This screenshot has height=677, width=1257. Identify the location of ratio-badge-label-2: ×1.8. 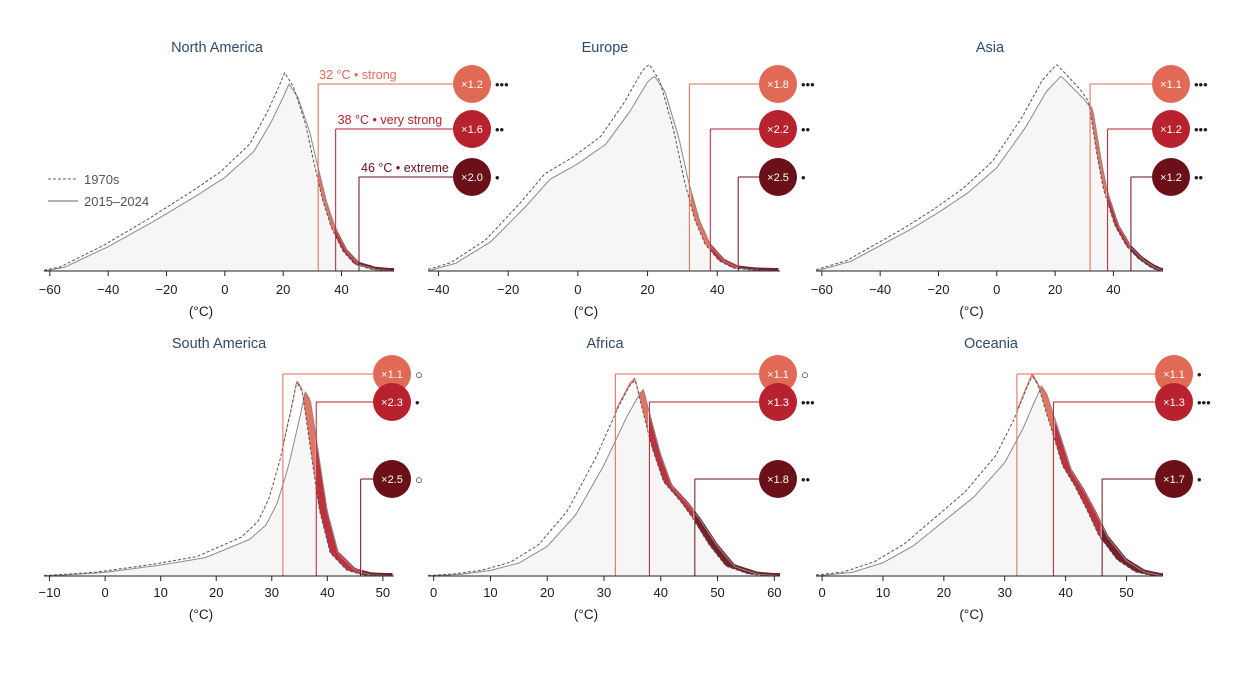
(778, 480).